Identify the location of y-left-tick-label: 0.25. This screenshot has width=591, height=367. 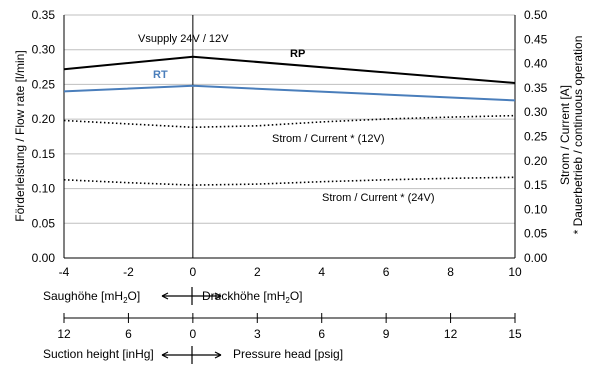
(44, 84).